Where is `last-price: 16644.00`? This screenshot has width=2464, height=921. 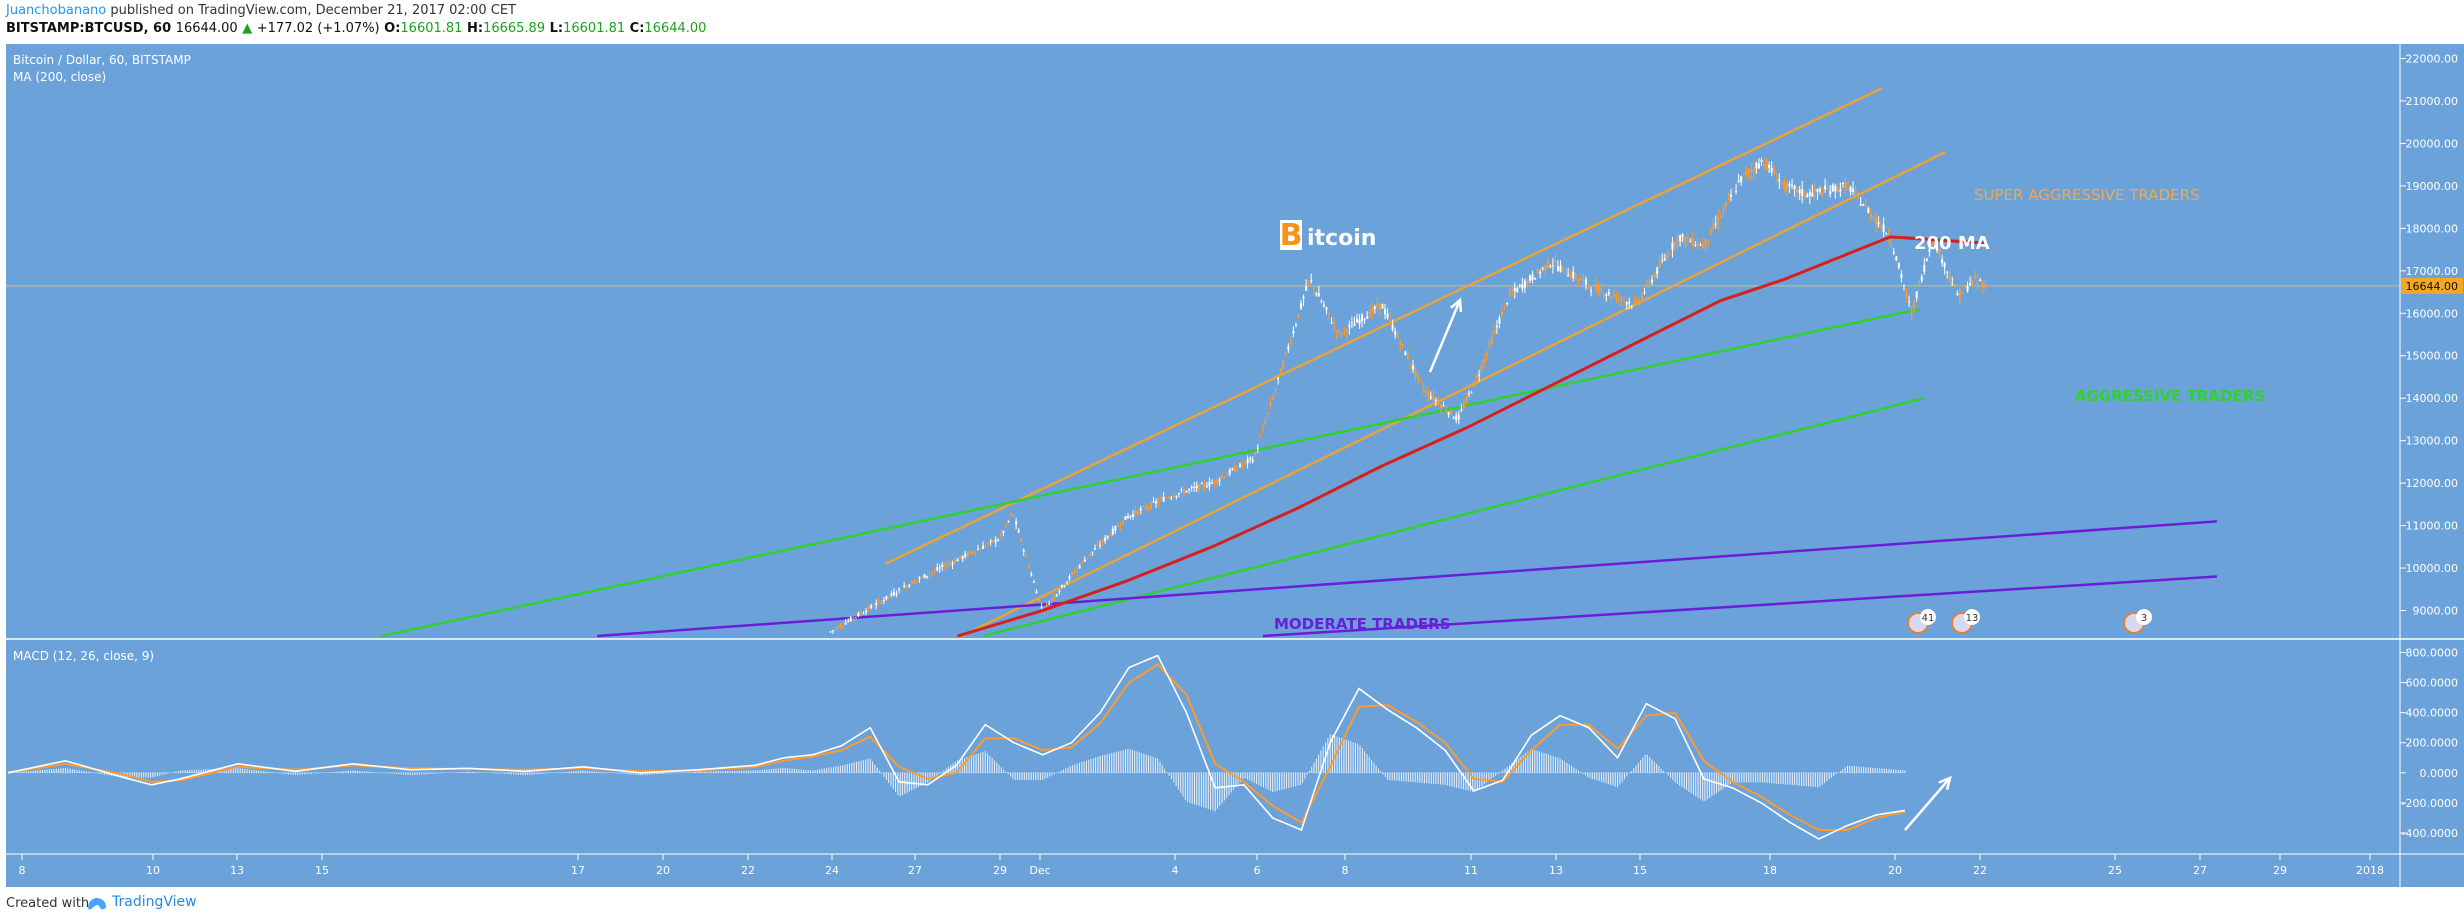
last-price: 16644.00 is located at coordinates (206, 28).